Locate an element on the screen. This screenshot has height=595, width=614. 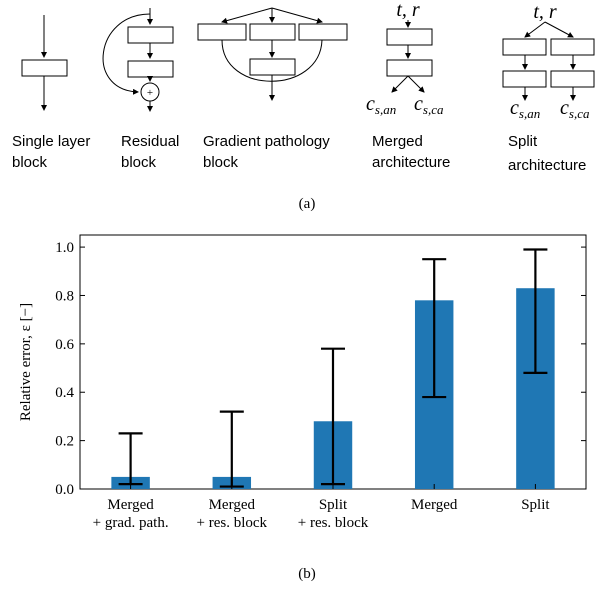
plus-symbol: + is located at coordinates (150, 93).